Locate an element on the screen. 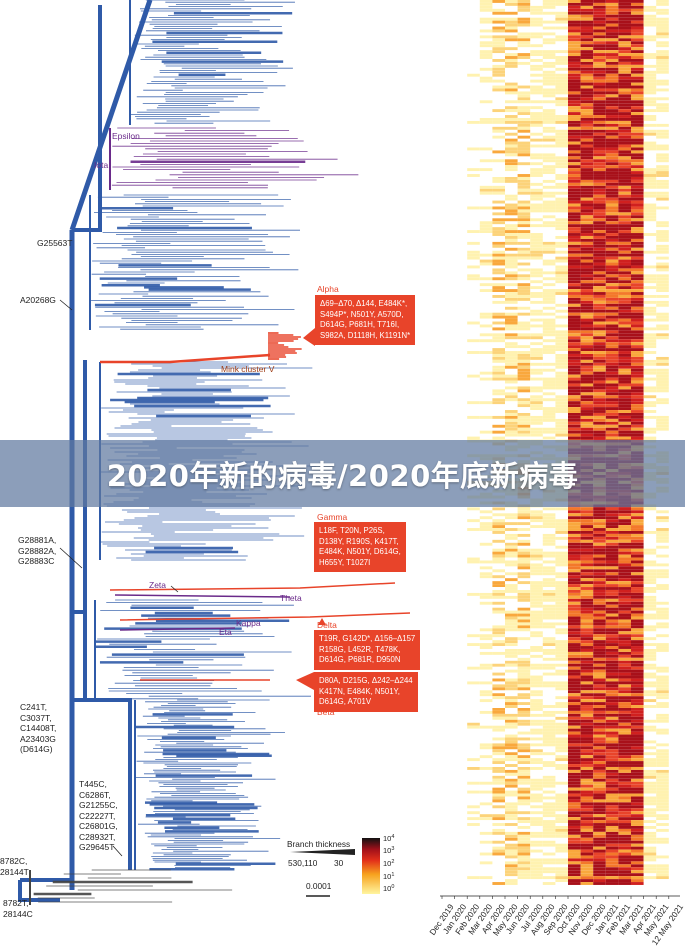 This screenshot has width=685, height=947. beta-title: Beta is located at coordinates (326, 712).